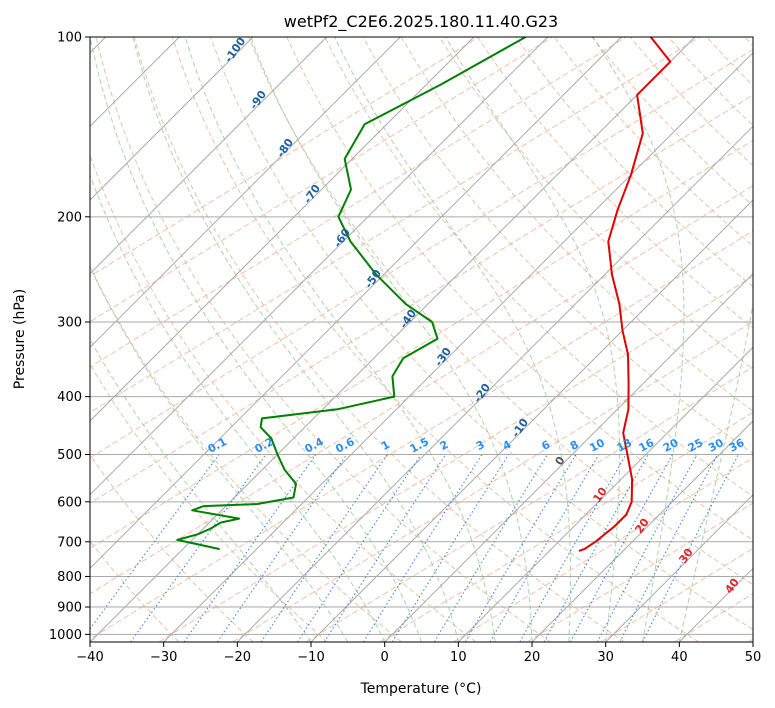 Image resolution: width=775 pixels, height=708 pixels. What do you see at coordinates (737, 445) in the screenshot?
I see `mixing-ratio-label: 36` at bounding box center [737, 445].